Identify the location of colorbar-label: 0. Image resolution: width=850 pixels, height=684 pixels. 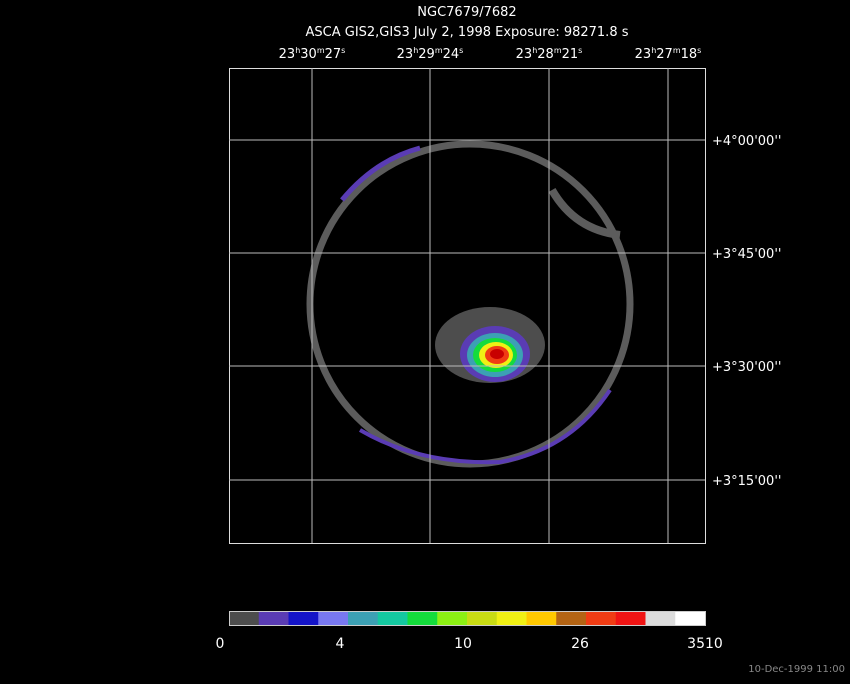
(220, 644).